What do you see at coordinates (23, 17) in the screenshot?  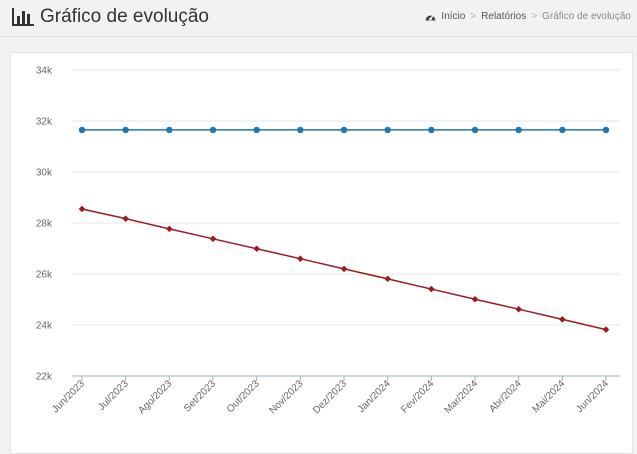 I see `bar-chart-icon` at bounding box center [23, 17].